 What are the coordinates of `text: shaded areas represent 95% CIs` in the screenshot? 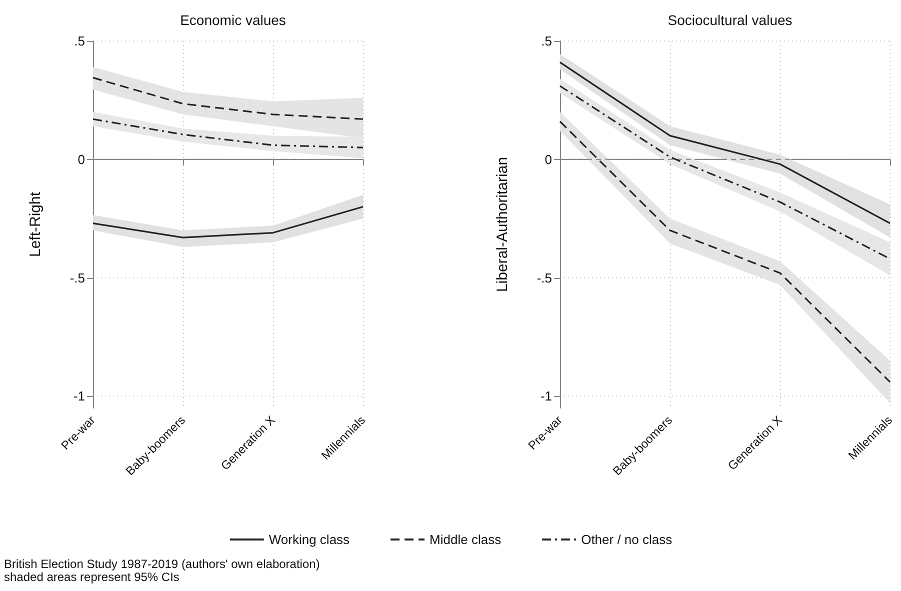 It's located at (92, 577).